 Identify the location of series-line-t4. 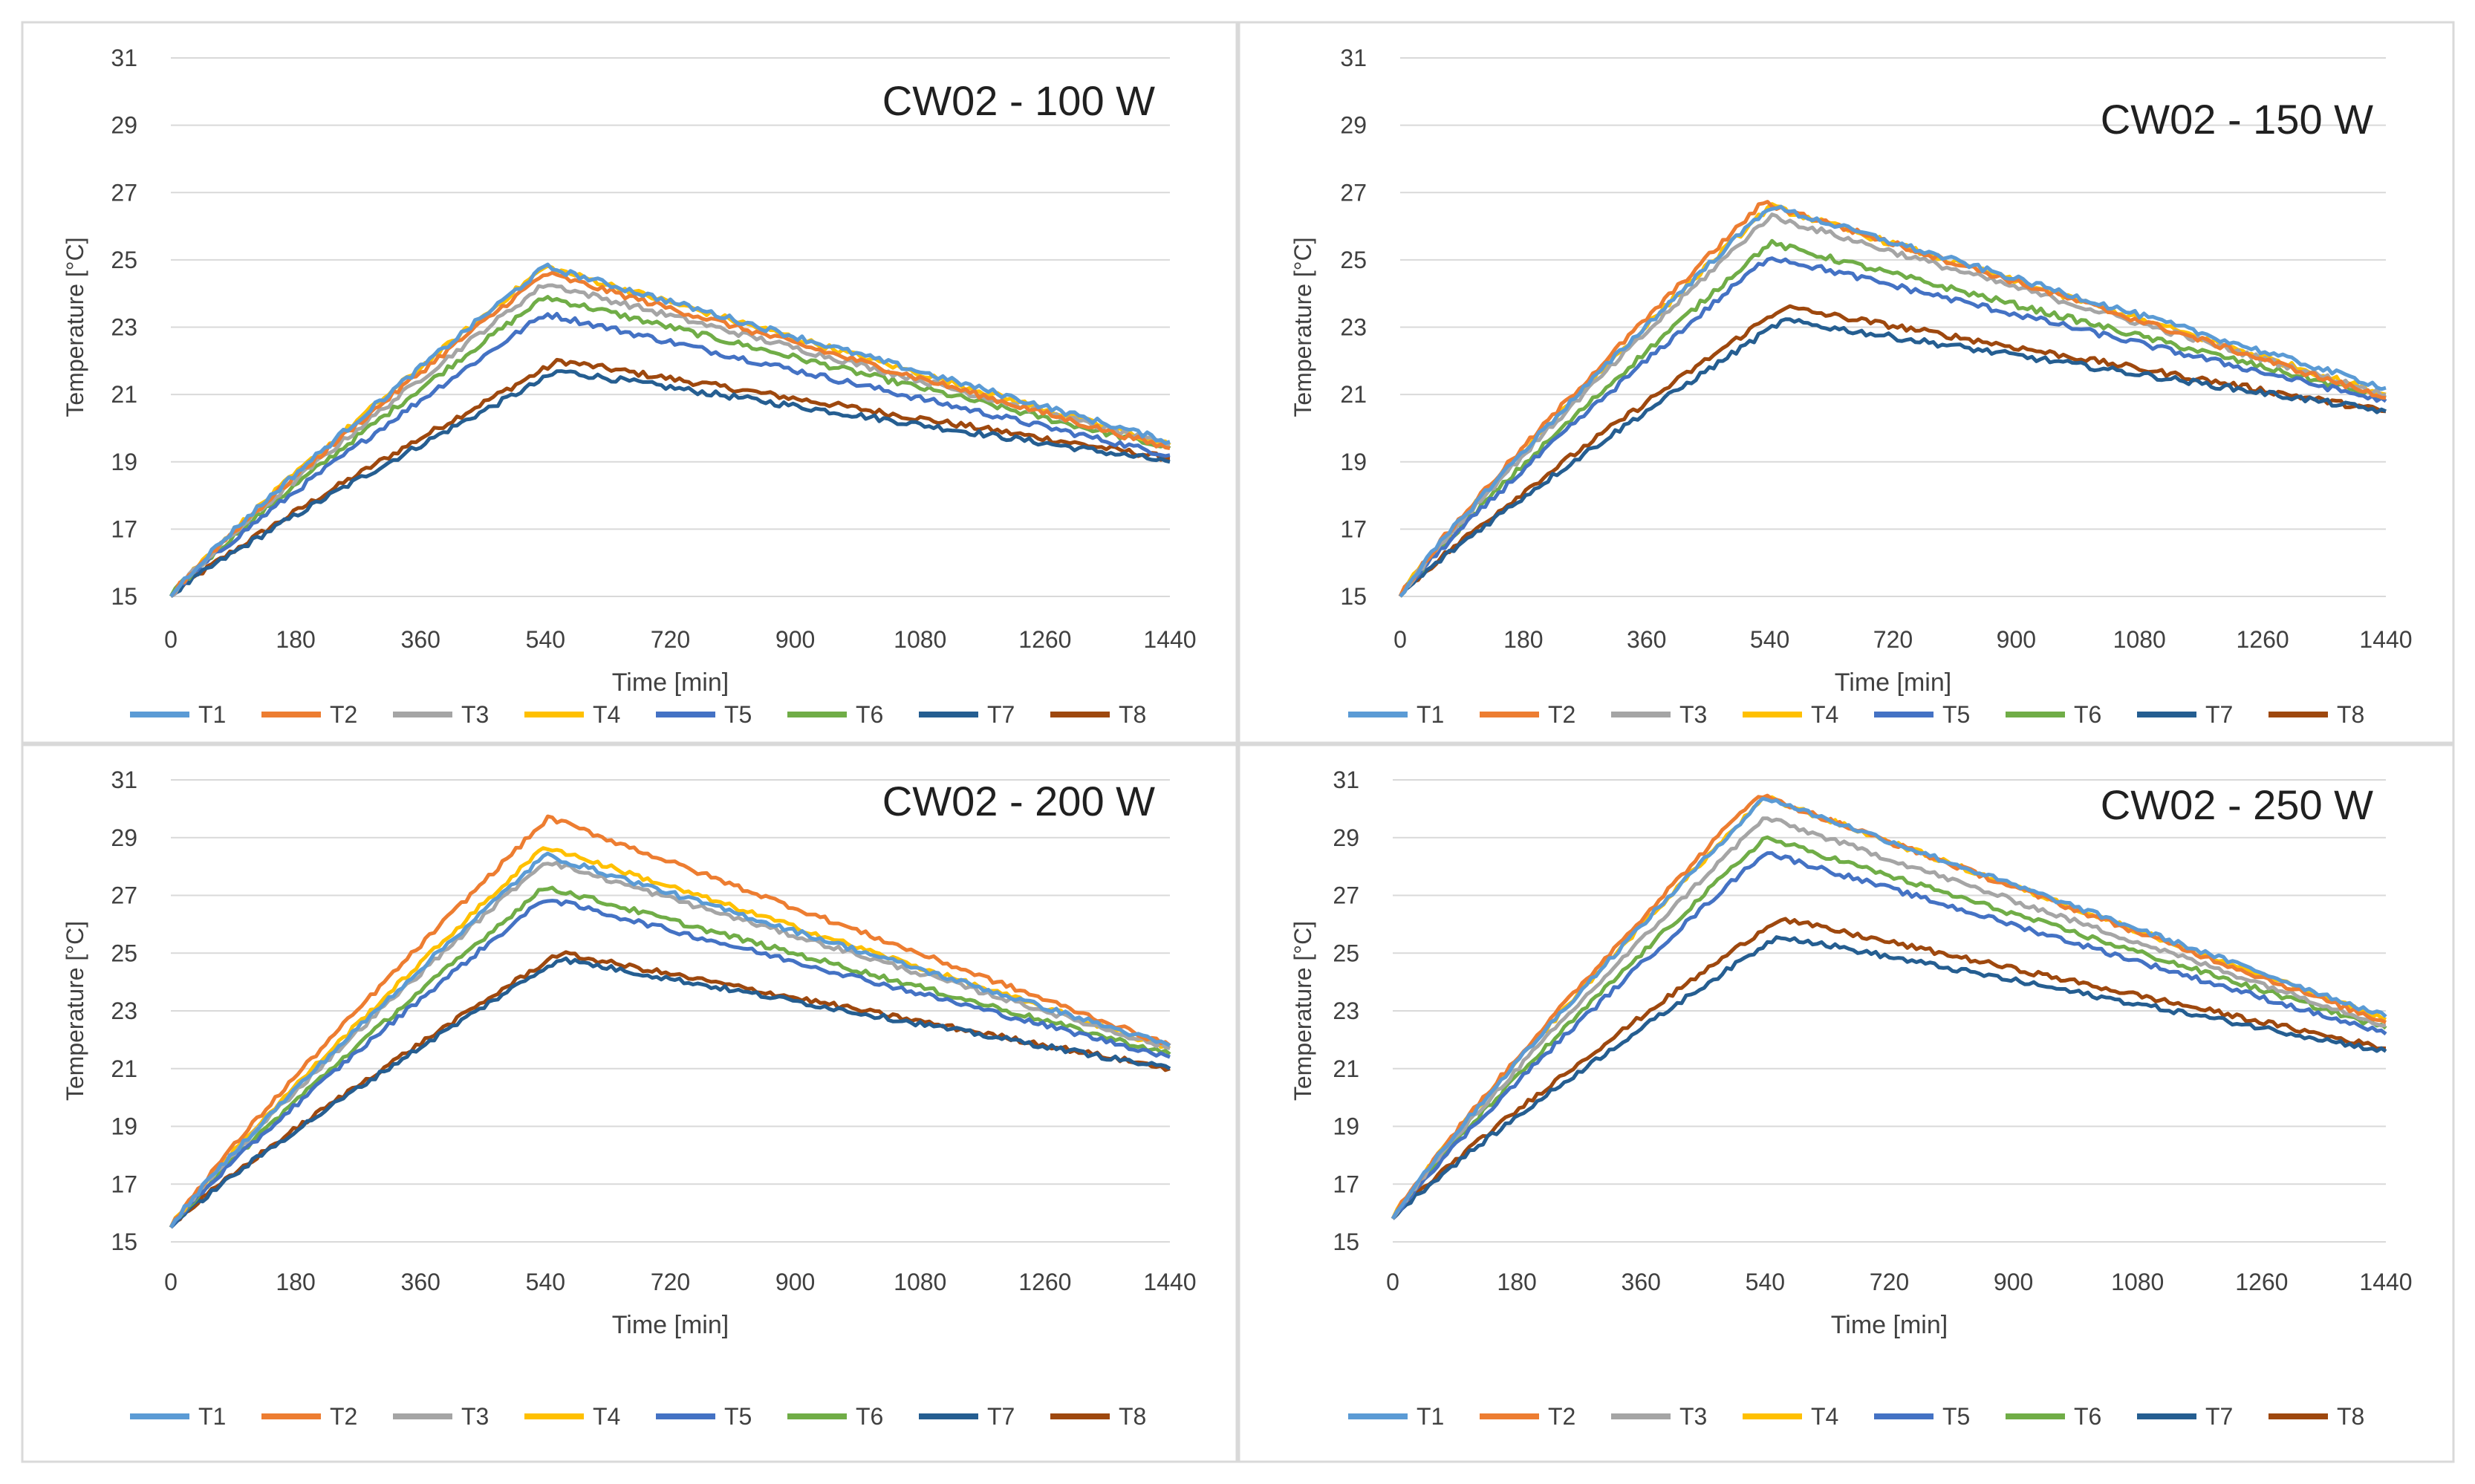
(670, 1037).